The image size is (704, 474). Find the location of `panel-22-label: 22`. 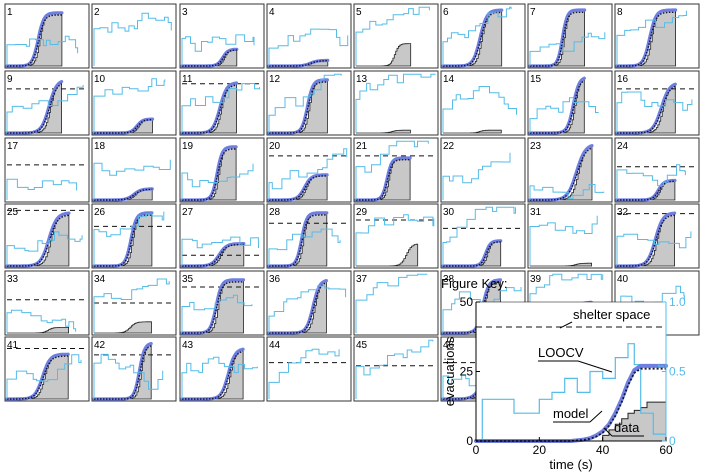

panel-22-label: 22 is located at coordinates (449, 146).